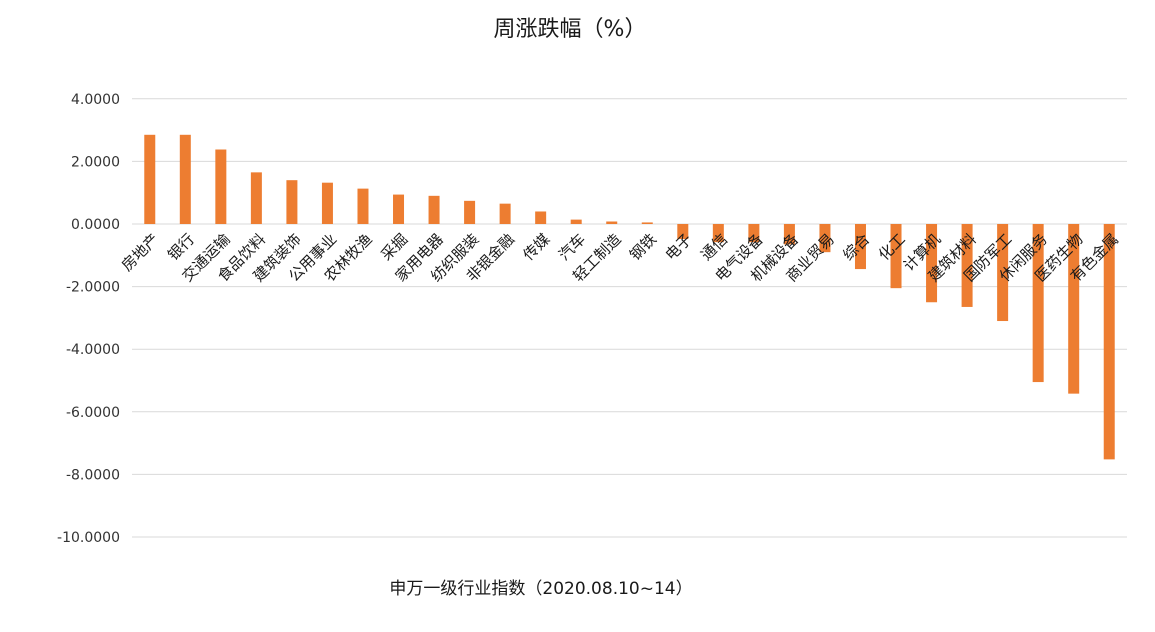  Describe the element at coordinates (93, 413) in the screenshot. I see `y-tick-label: -6.0000` at that location.